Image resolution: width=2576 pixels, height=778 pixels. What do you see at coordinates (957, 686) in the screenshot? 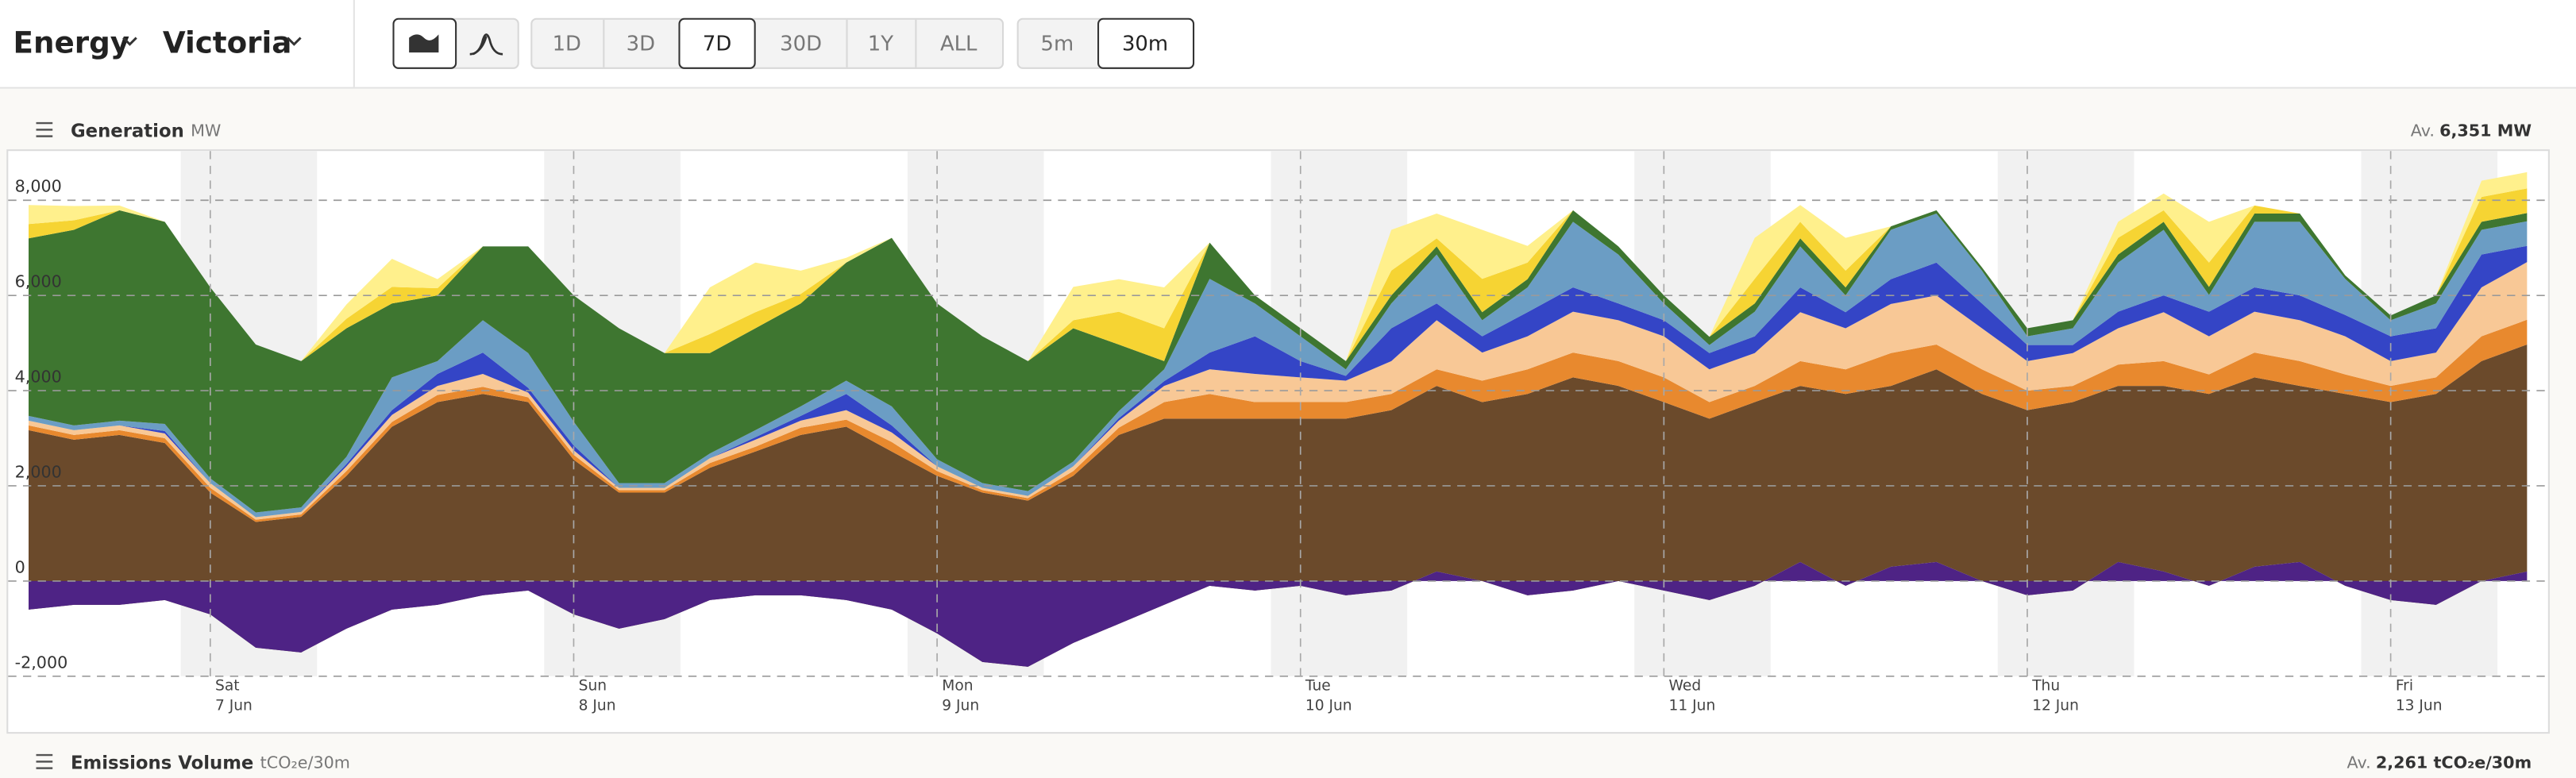
I see `x-tick-label: Mon` at bounding box center [957, 686].